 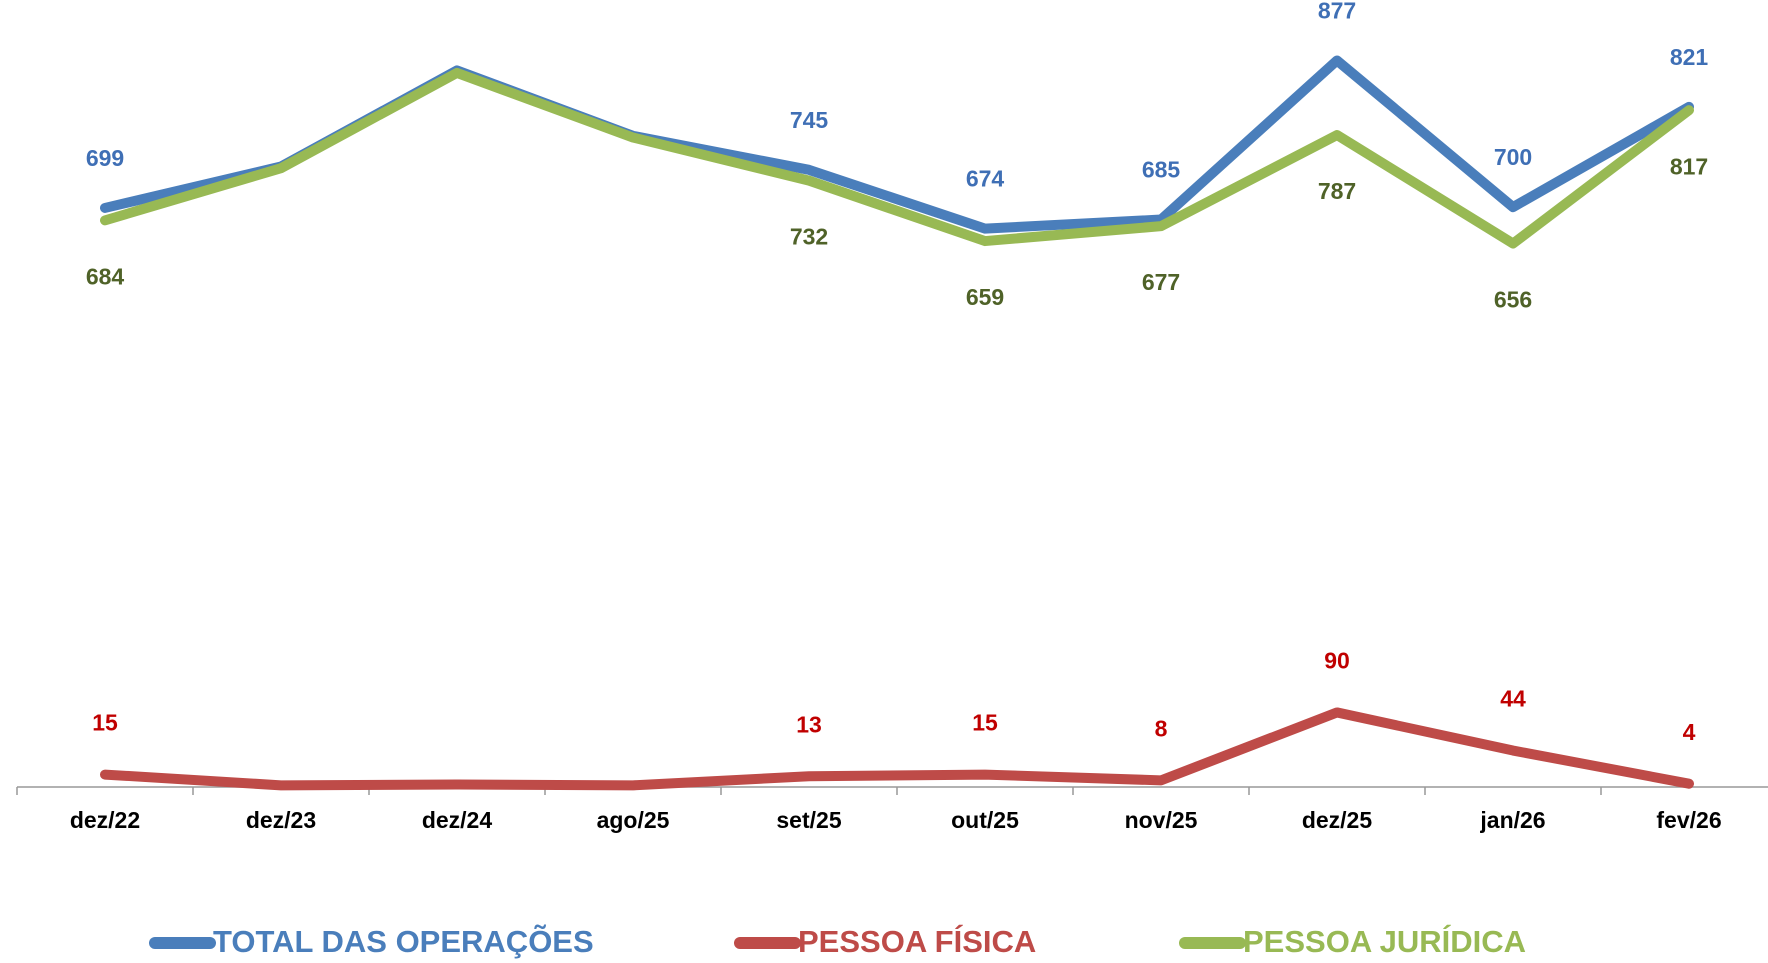 What do you see at coordinates (105, 820) in the screenshot?
I see `x-tick-label: dez/22` at bounding box center [105, 820].